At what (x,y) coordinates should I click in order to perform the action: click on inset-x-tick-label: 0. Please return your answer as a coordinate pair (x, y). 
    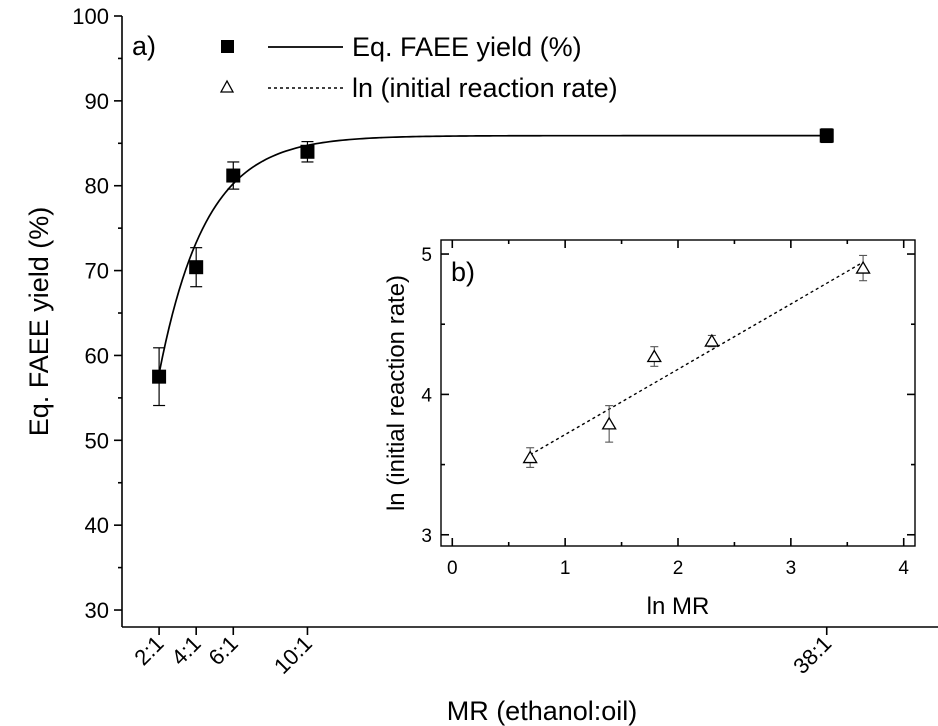
    Looking at the image, I should click on (452, 568).